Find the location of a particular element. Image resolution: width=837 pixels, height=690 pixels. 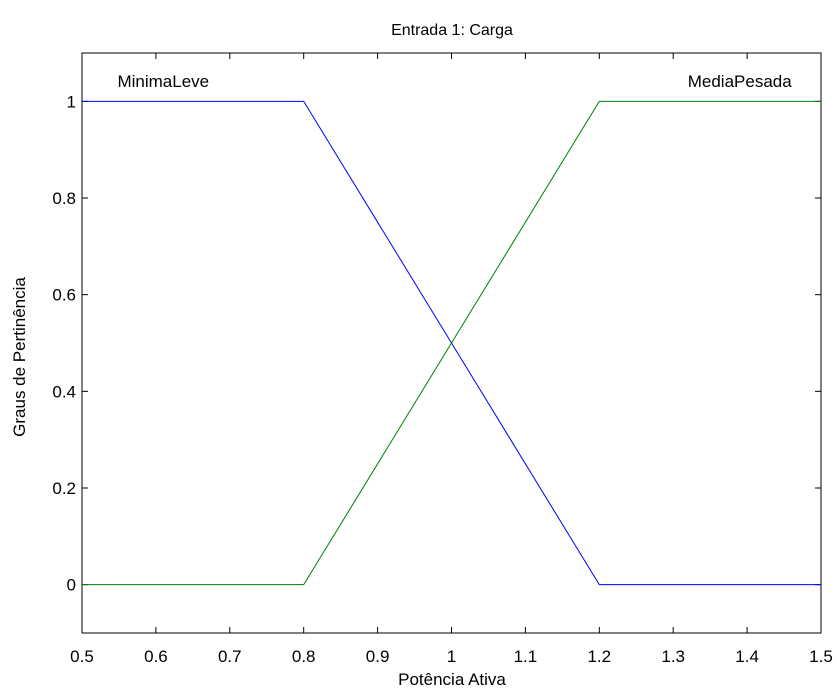

x-tick-label: 0.9 is located at coordinates (378, 656).